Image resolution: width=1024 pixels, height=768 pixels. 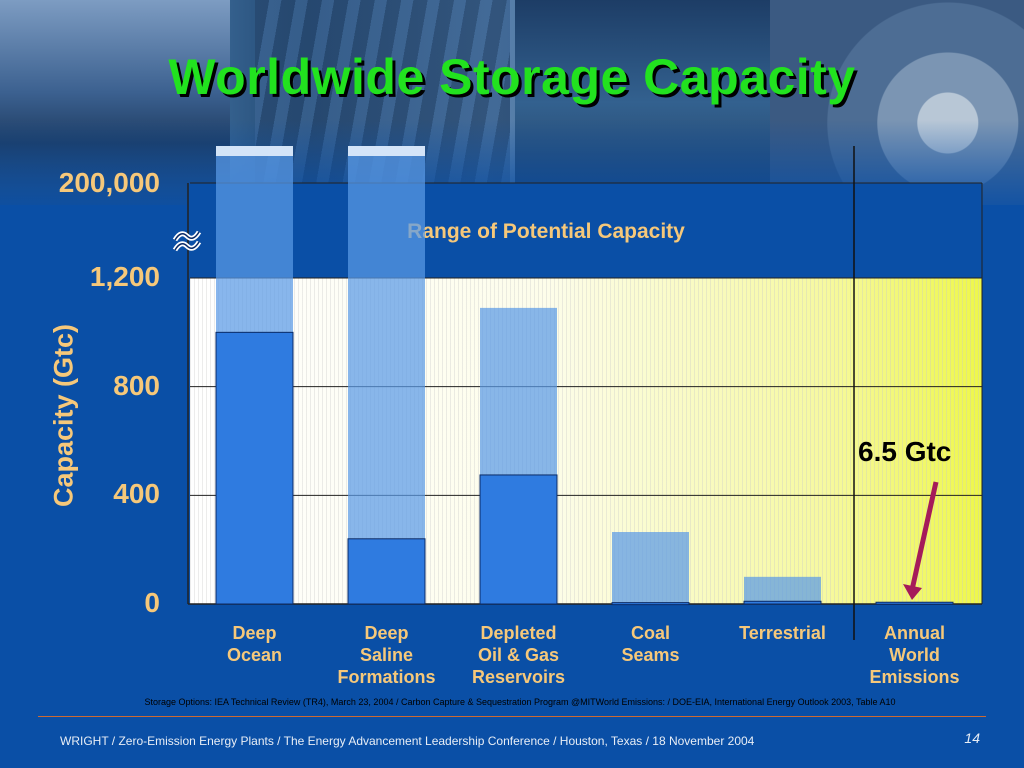 I want to click on y-tick-4: 200,000, so click(x=109, y=182).